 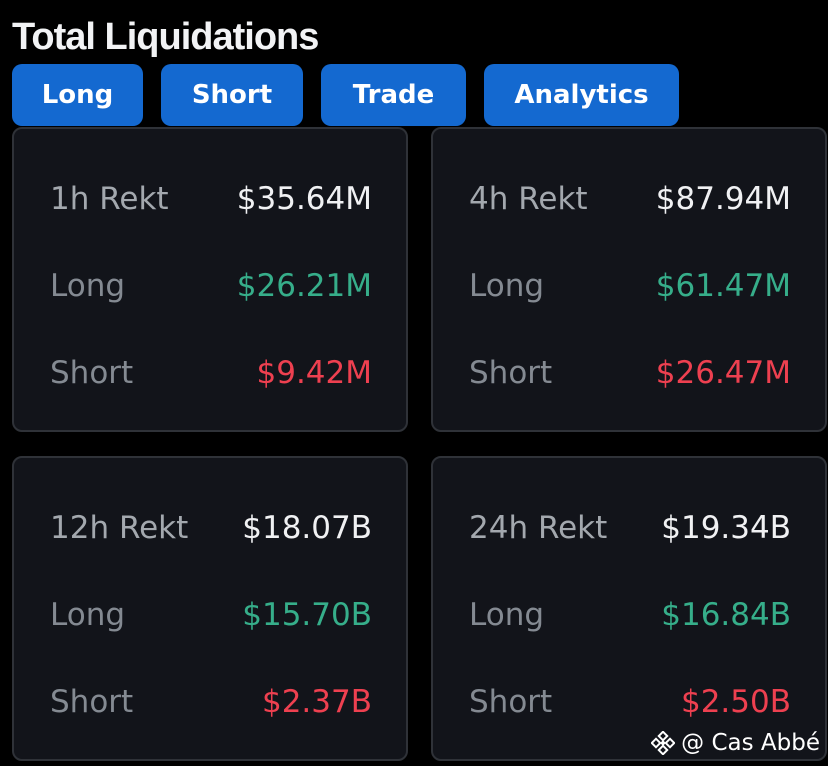 I want to click on stats-row-long: Long $15.70B, so click(x=211, y=615).